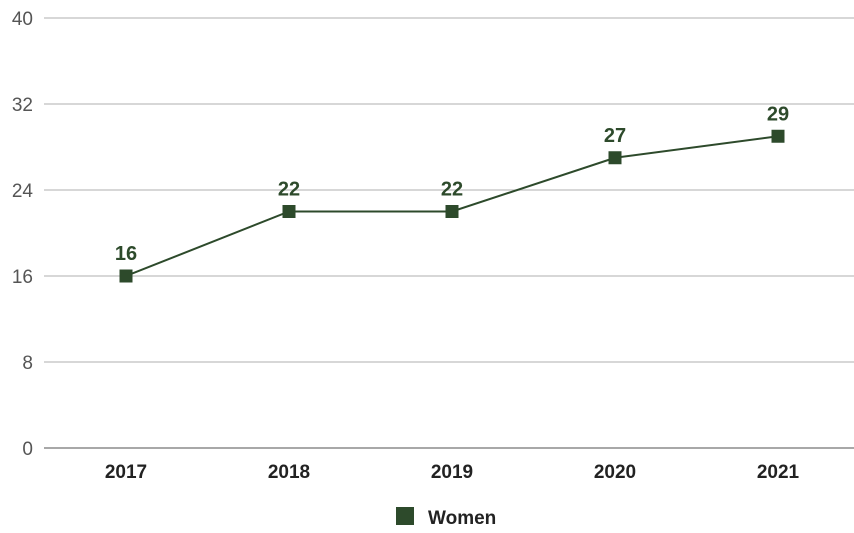  I want to click on legend-swatch-women, so click(405, 516).